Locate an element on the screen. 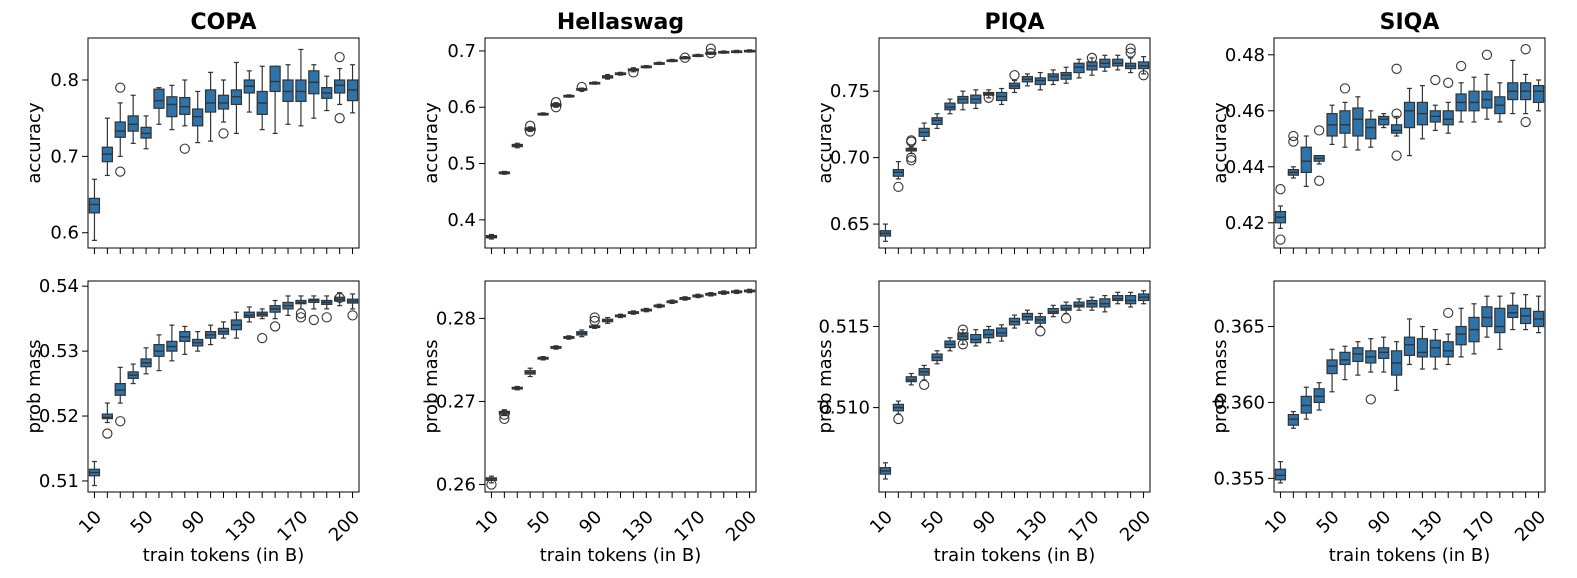 The width and height of the screenshot is (1577, 578). y-tick-label: 0.7 is located at coordinates (461, 51).